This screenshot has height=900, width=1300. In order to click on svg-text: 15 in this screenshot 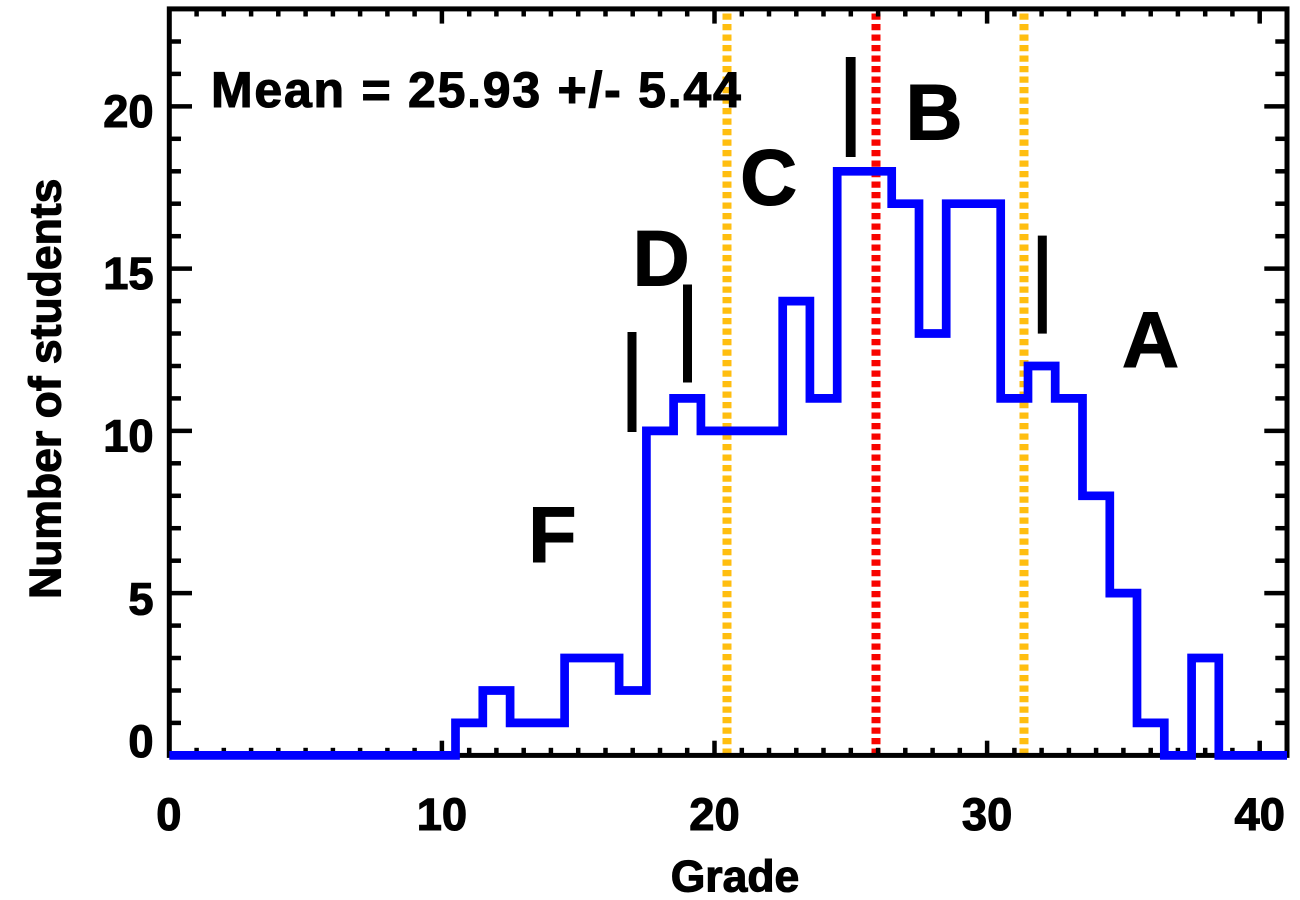, I will do `click(128, 273)`.